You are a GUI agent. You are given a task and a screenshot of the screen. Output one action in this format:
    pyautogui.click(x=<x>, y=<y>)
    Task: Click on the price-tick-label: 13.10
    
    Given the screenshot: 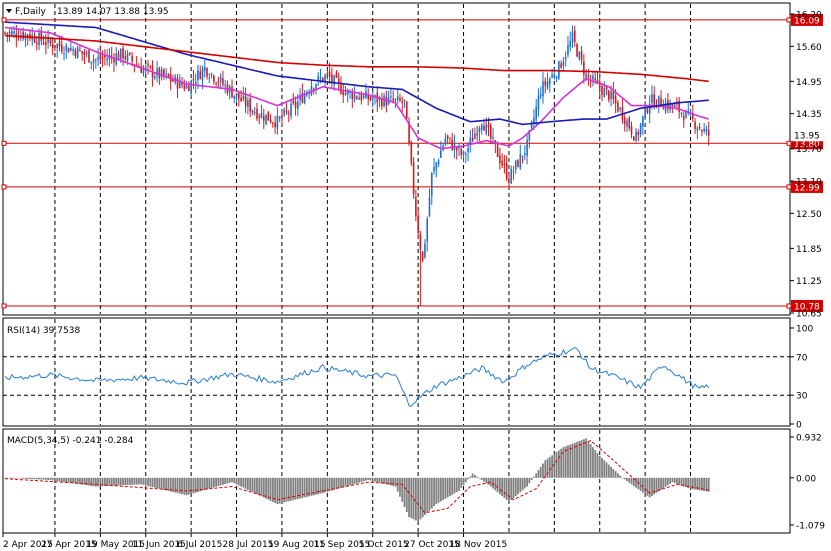 What is the action you would take?
    pyautogui.click(x=809, y=183)
    